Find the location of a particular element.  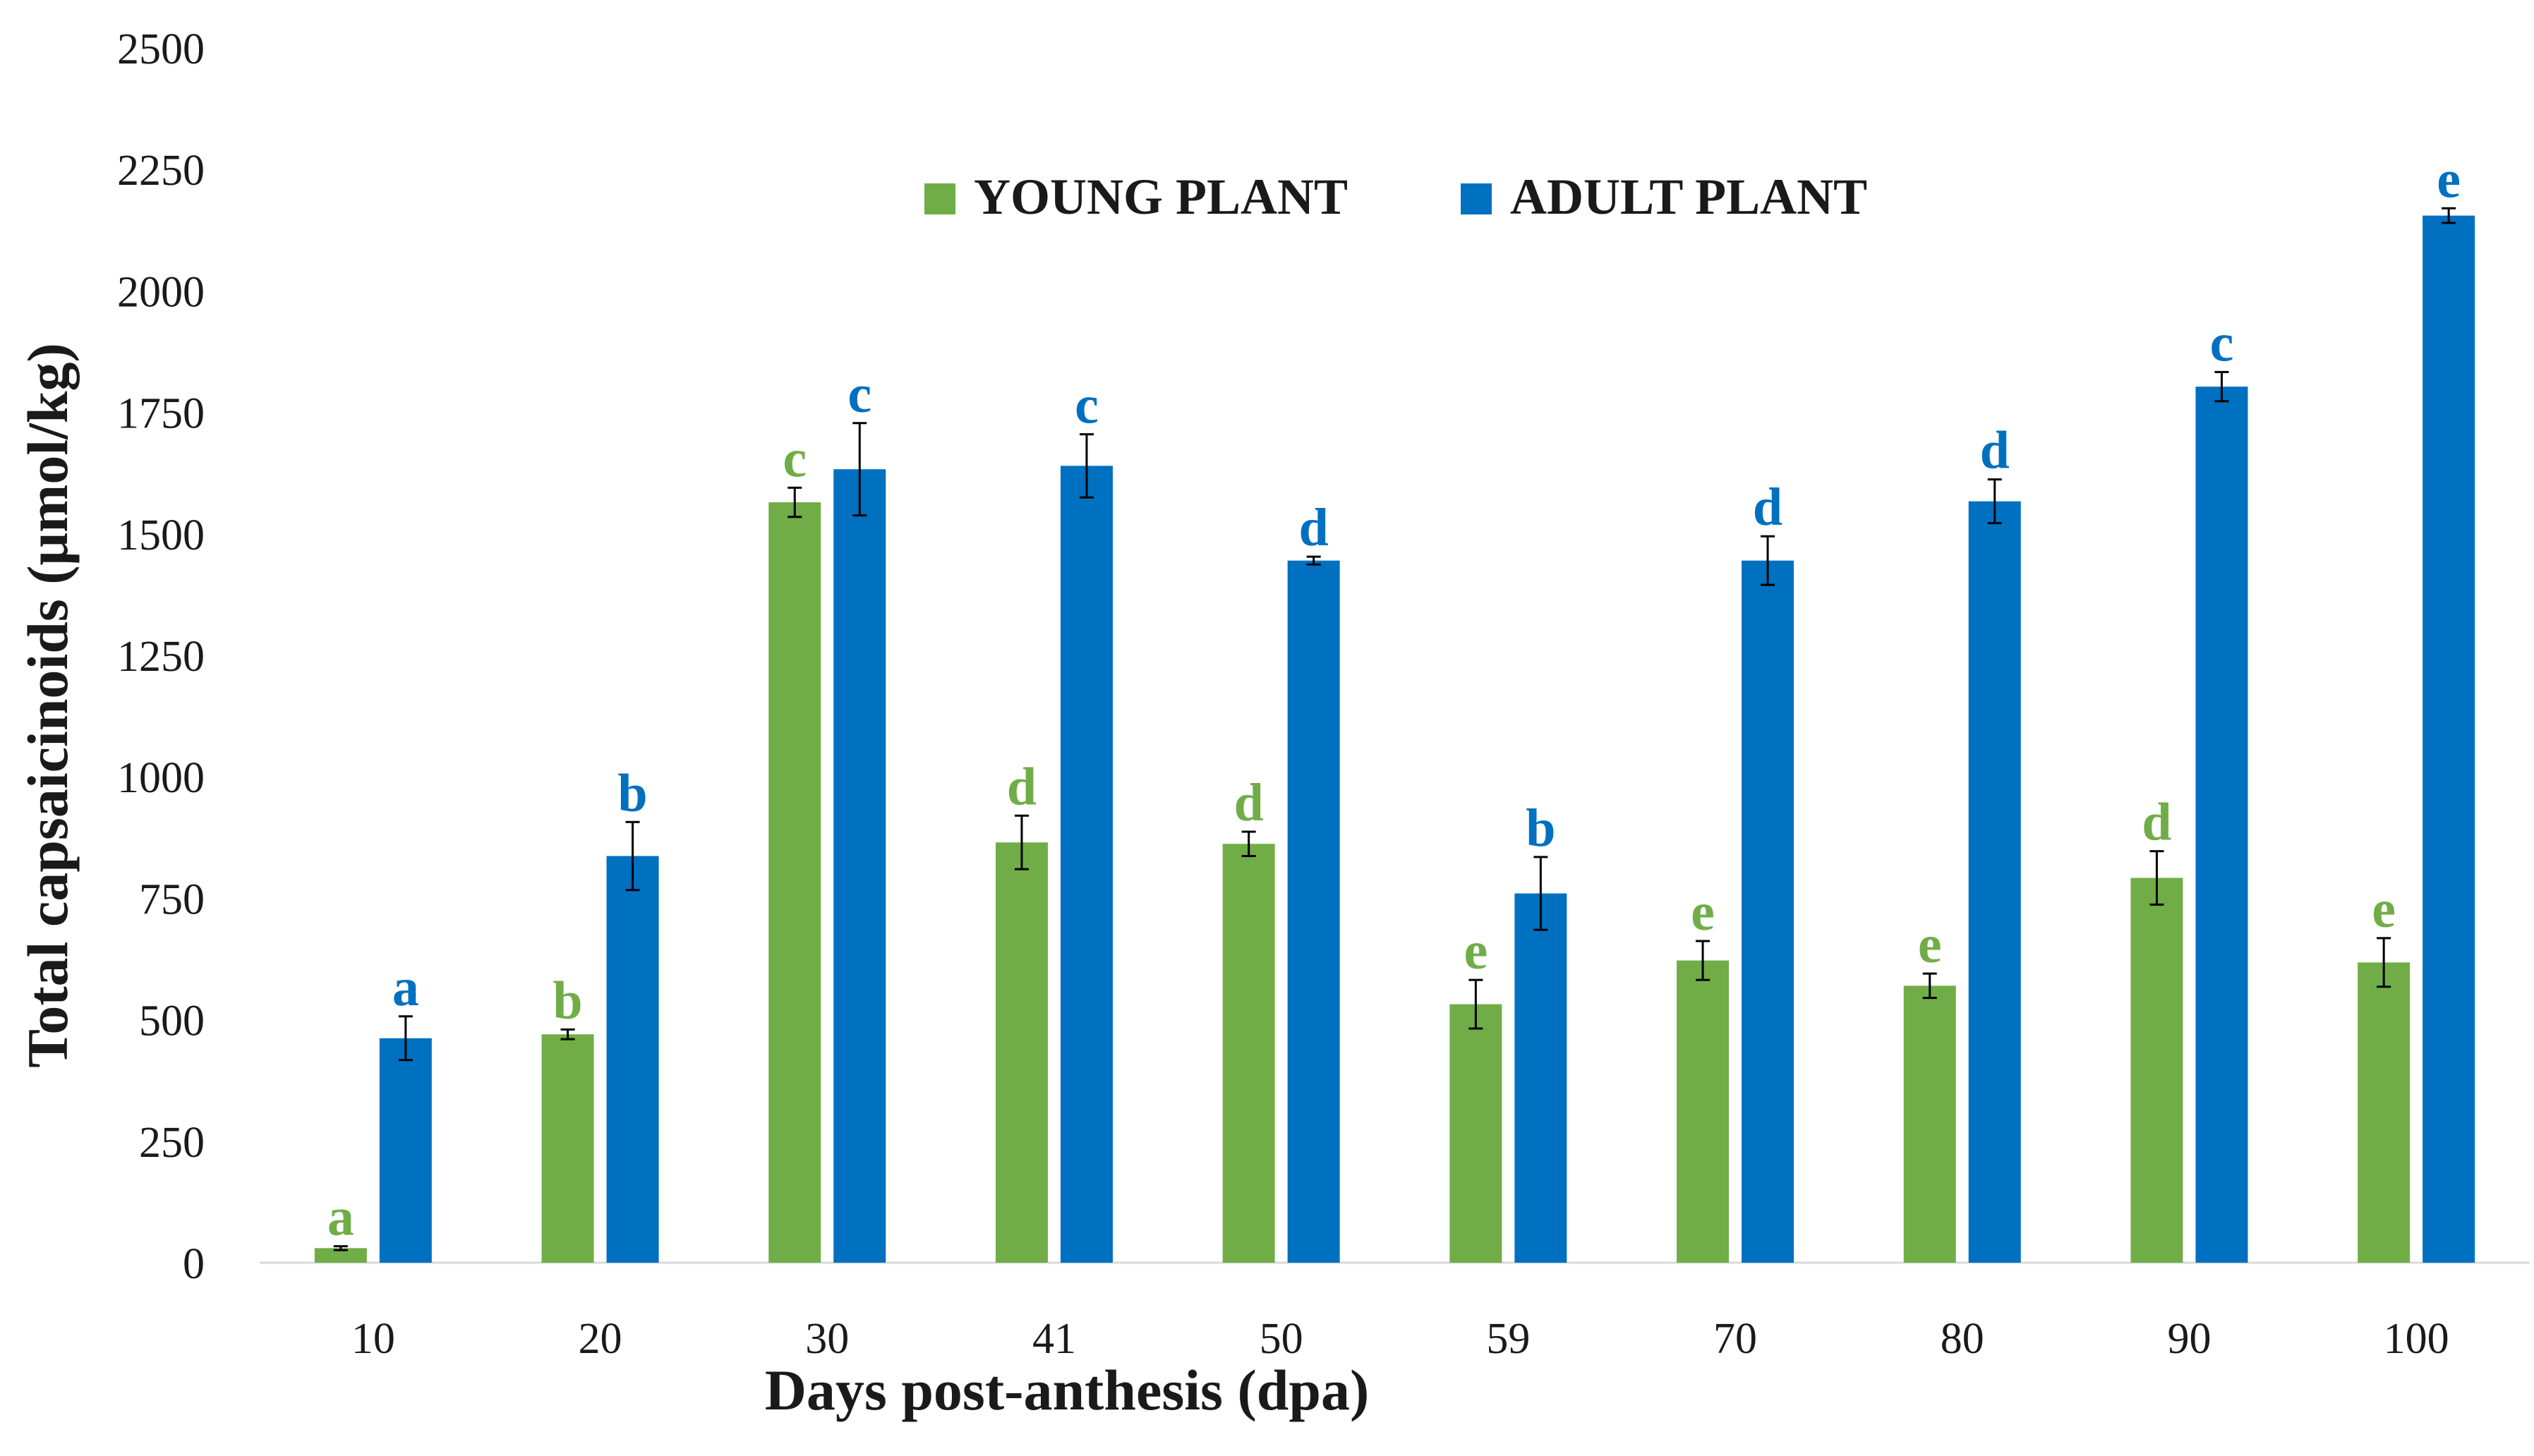

y-tick-label: 0 is located at coordinates (194, 1264).